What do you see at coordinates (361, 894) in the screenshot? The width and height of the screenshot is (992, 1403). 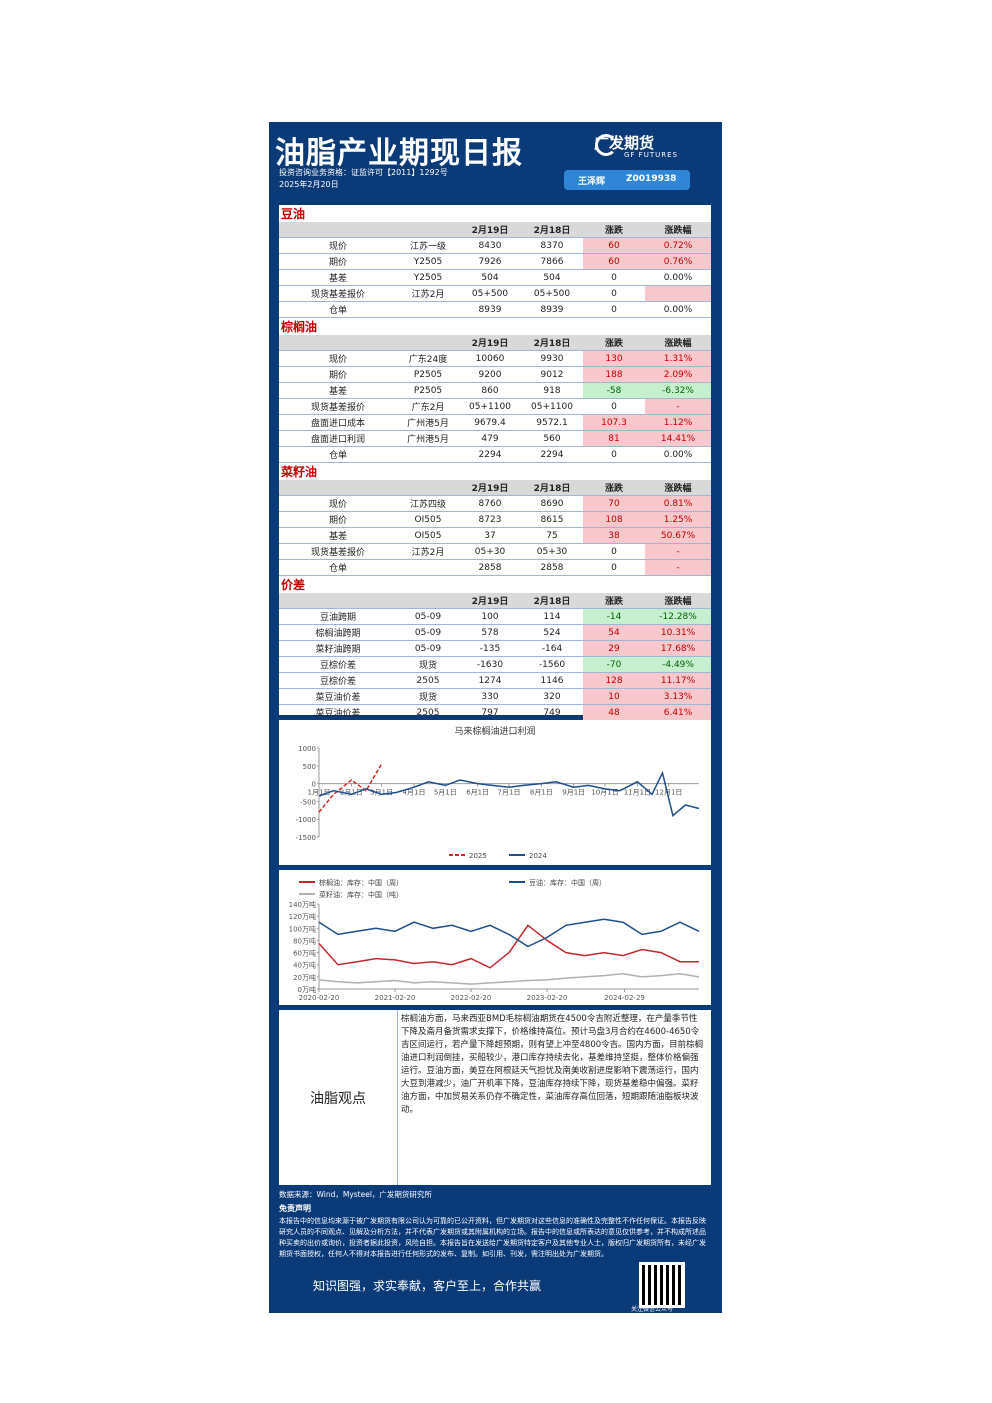 I see `legend-label: 菜籽油：库存：中国（吨）` at bounding box center [361, 894].